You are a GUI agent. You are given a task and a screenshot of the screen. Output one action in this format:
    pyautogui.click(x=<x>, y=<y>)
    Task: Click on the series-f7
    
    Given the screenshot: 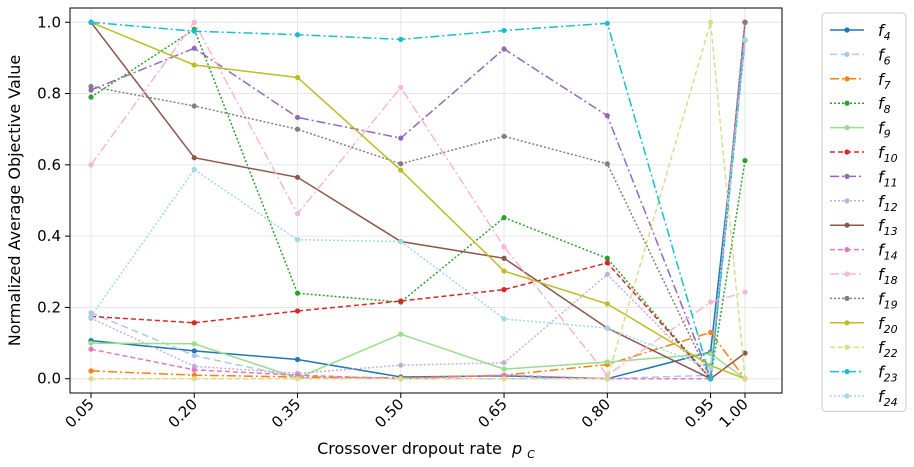 What is the action you would take?
    pyautogui.click(x=418, y=355)
    